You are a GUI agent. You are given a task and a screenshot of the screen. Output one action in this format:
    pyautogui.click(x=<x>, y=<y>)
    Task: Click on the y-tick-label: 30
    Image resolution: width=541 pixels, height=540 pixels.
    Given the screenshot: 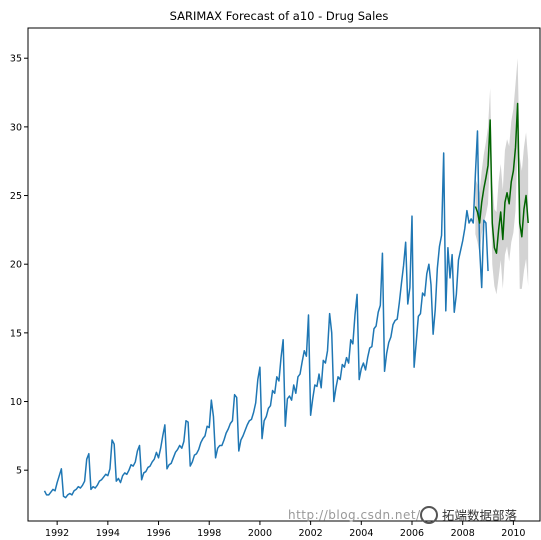 What is the action you would take?
    pyautogui.click(x=16, y=127)
    